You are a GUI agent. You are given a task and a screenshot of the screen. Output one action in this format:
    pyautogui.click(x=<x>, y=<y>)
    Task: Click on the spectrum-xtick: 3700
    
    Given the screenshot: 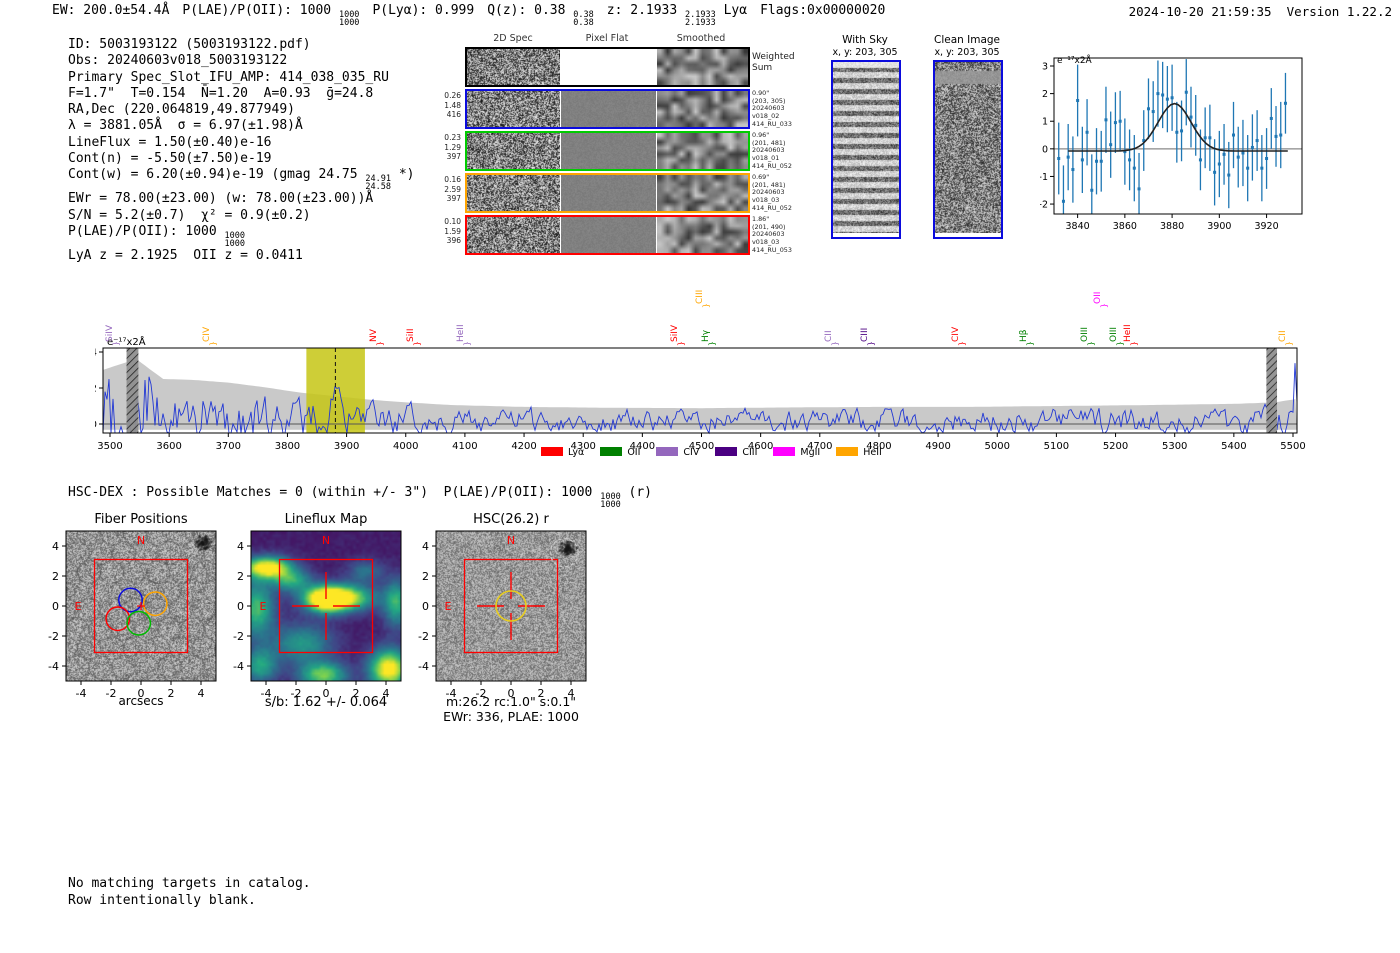 What is the action you would take?
    pyautogui.click(x=228, y=446)
    